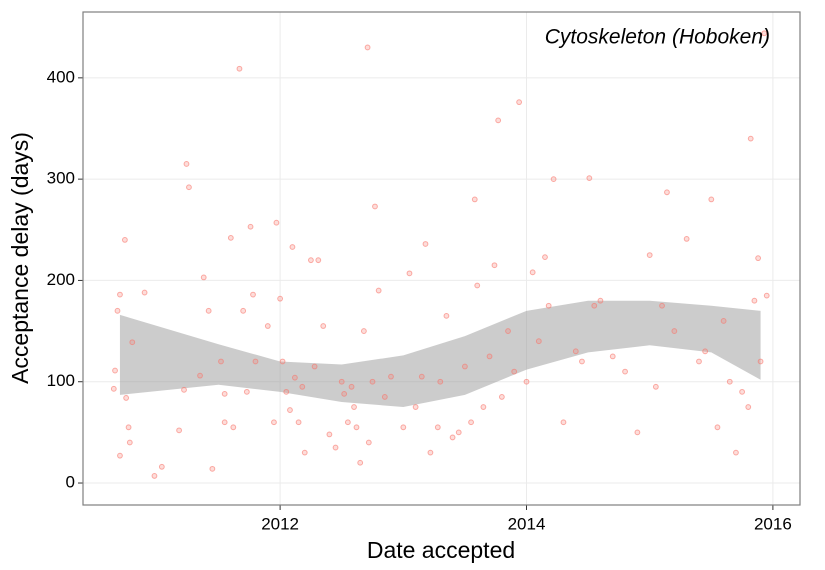  I want to click on y-axis-title: Acceptance delay (days), so click(20, 258).